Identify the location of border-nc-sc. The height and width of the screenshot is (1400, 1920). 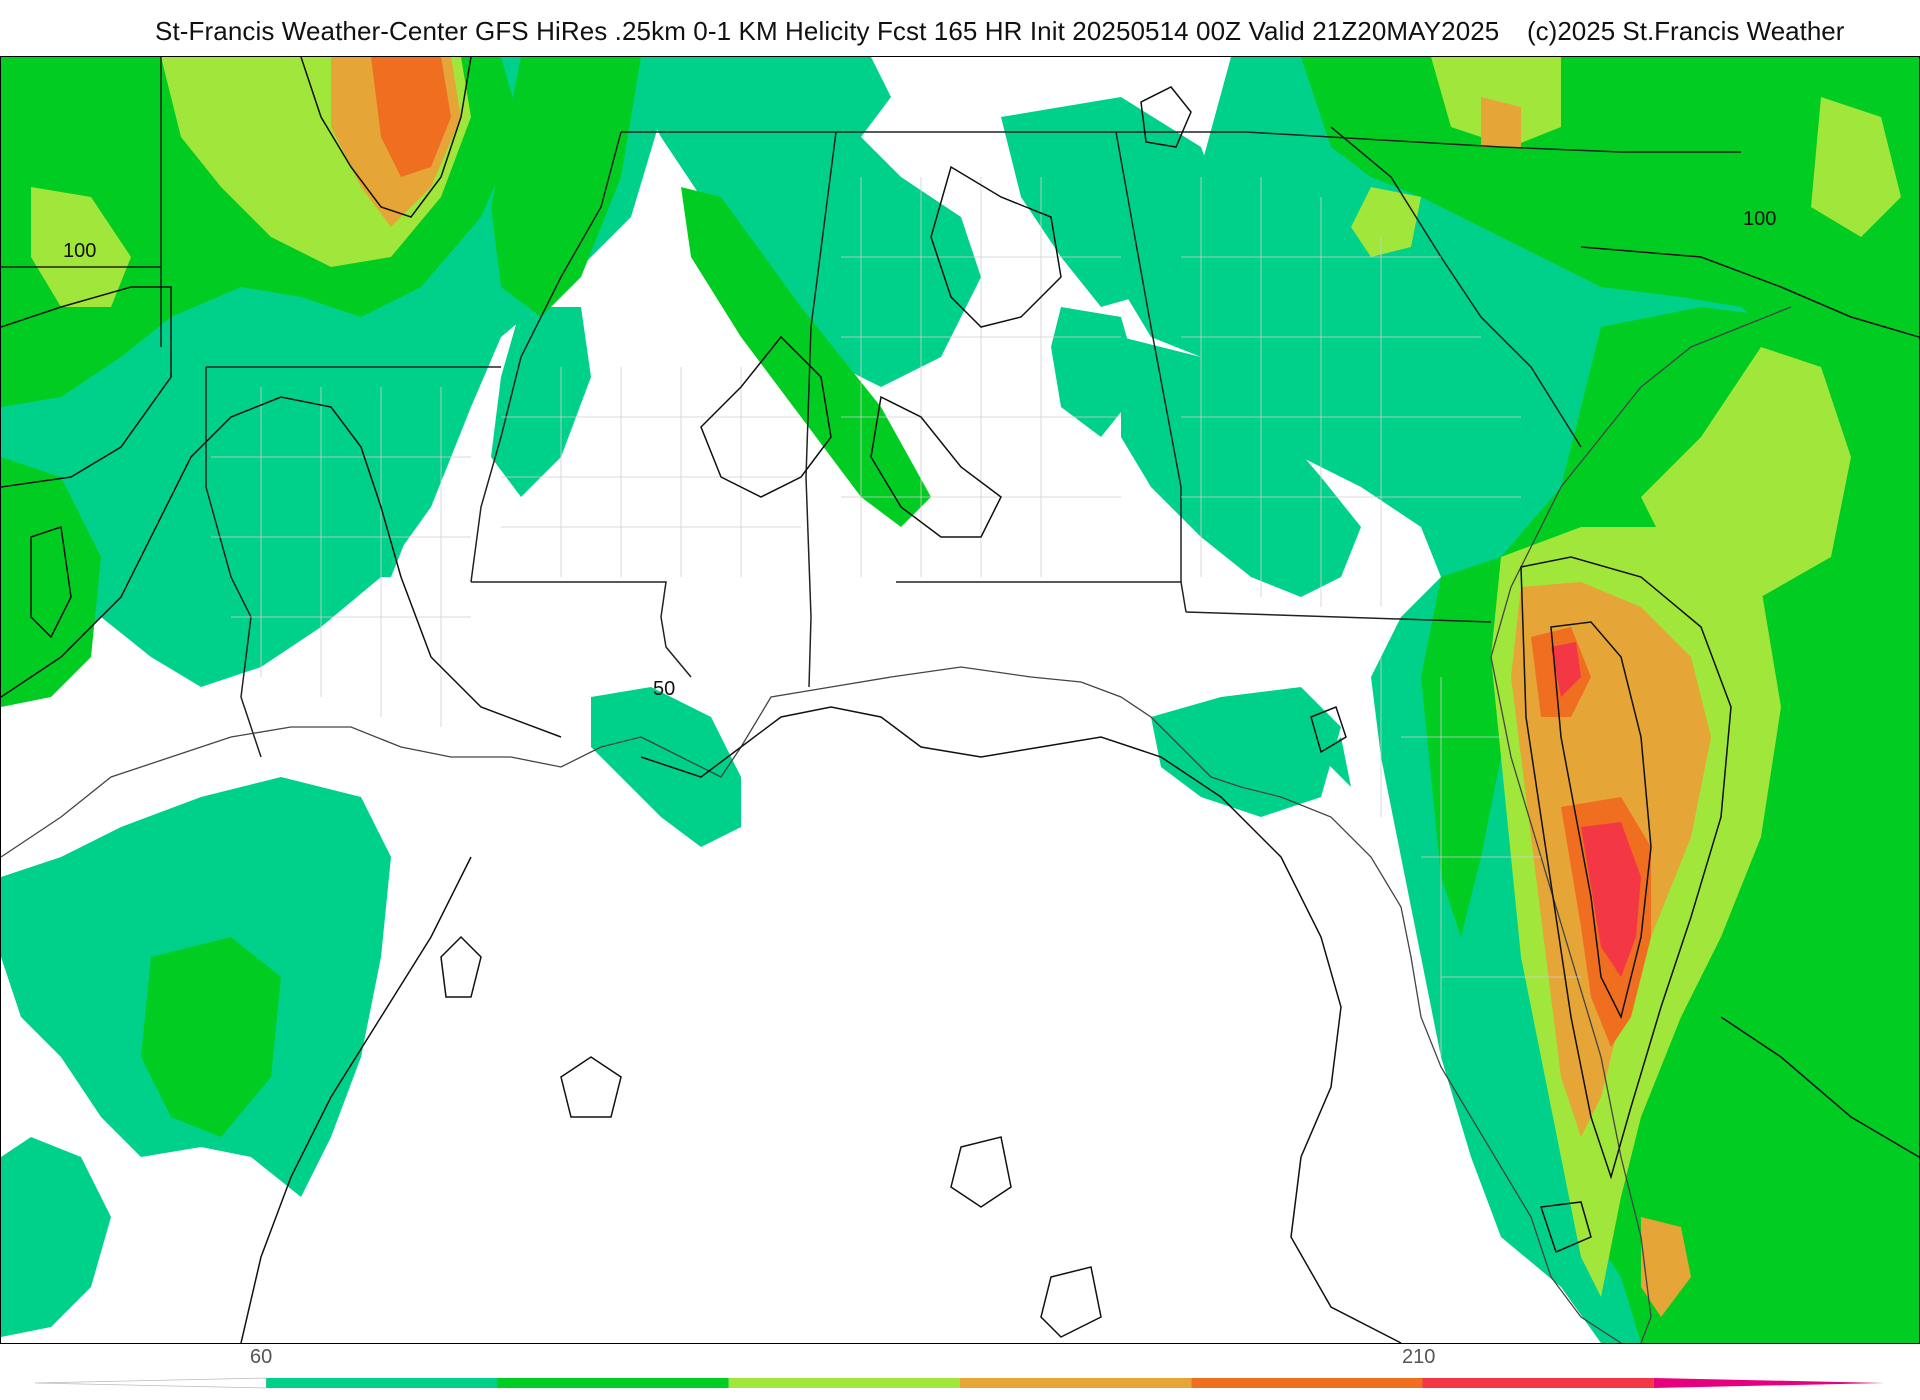
(1493, 142).